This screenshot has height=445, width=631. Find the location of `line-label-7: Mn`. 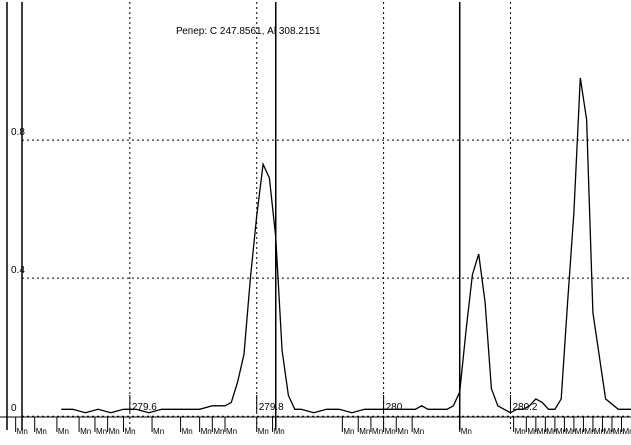

line-label-7: Mn is located at coordinates (158, 431).